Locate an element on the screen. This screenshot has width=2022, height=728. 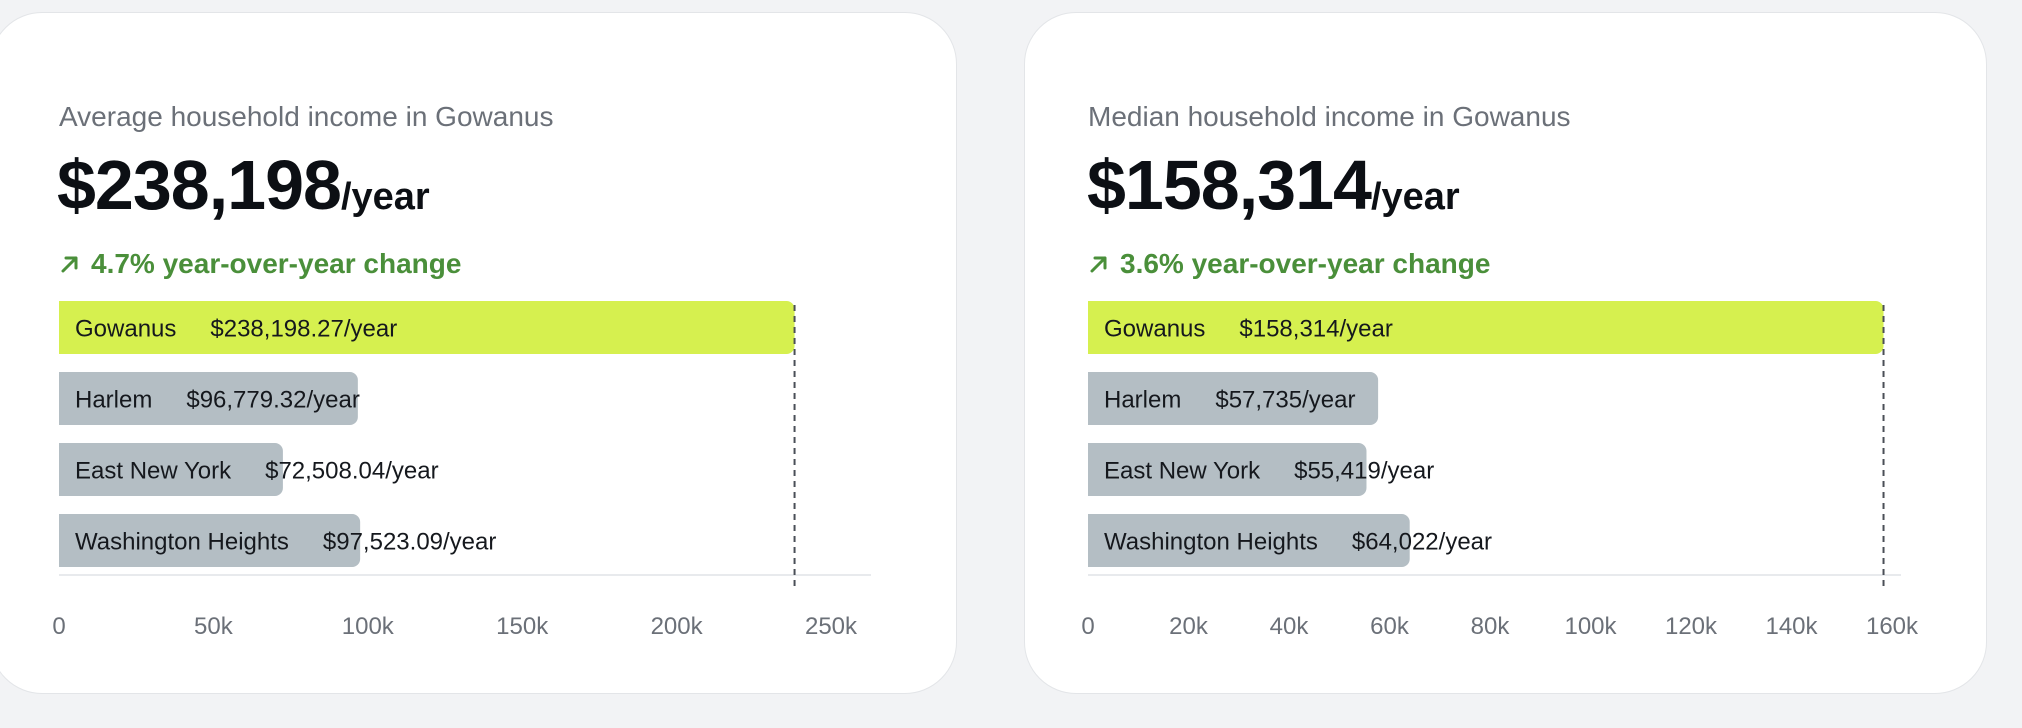
x-tick-label: 60k is located at coordinates (1390, 626).